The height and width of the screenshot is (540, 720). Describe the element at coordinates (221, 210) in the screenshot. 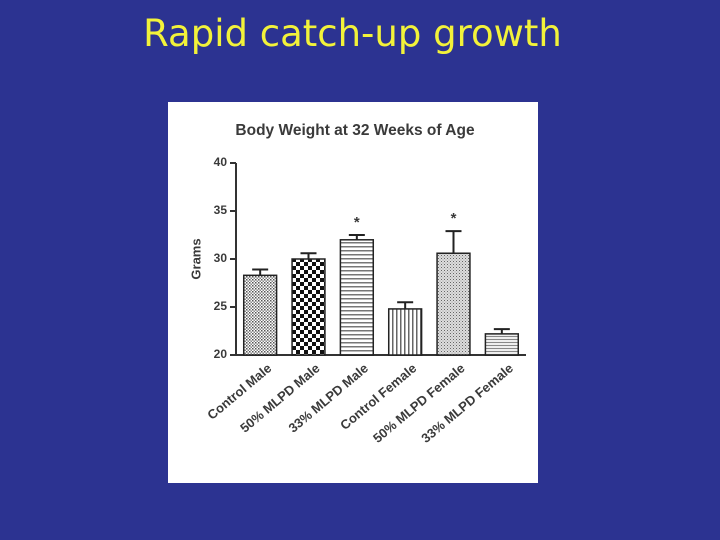

I see `y-tick-label: 35` at that location.